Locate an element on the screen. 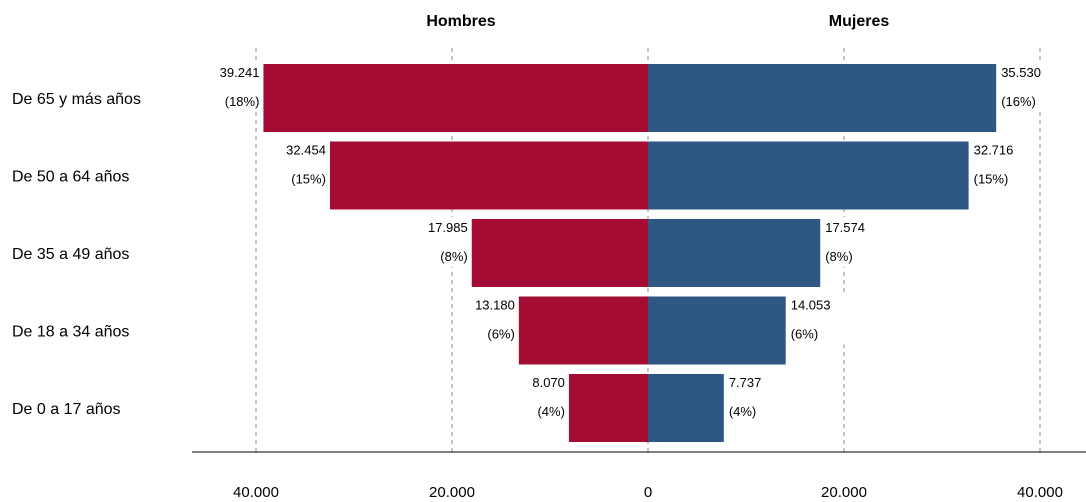 This screenshot has height=502, width=1086. category-label: De 65 y más años is located at coordinates (76, 99).